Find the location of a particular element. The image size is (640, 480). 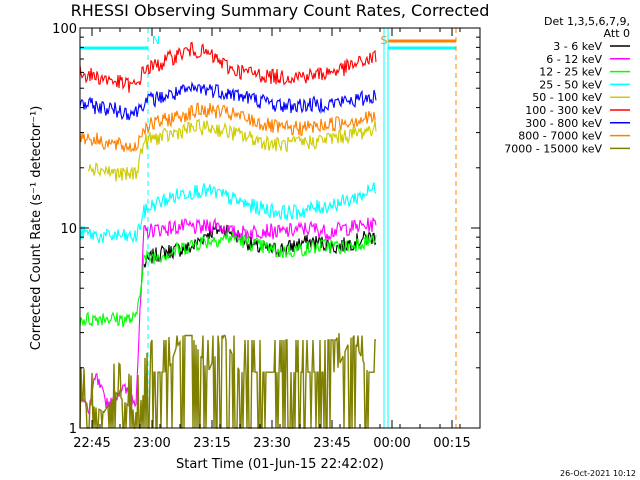

legend-label-8: 7000 - 15000 keV is located at coordinates (553, 148).